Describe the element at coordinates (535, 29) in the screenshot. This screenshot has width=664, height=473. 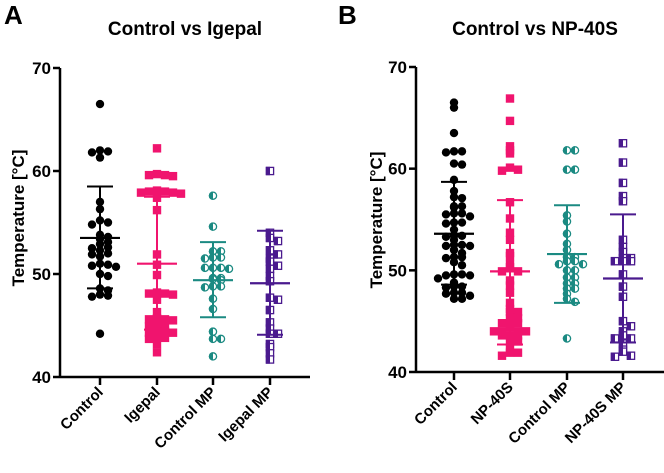
I see `chart-title: Control vs NP-40S` at that location.